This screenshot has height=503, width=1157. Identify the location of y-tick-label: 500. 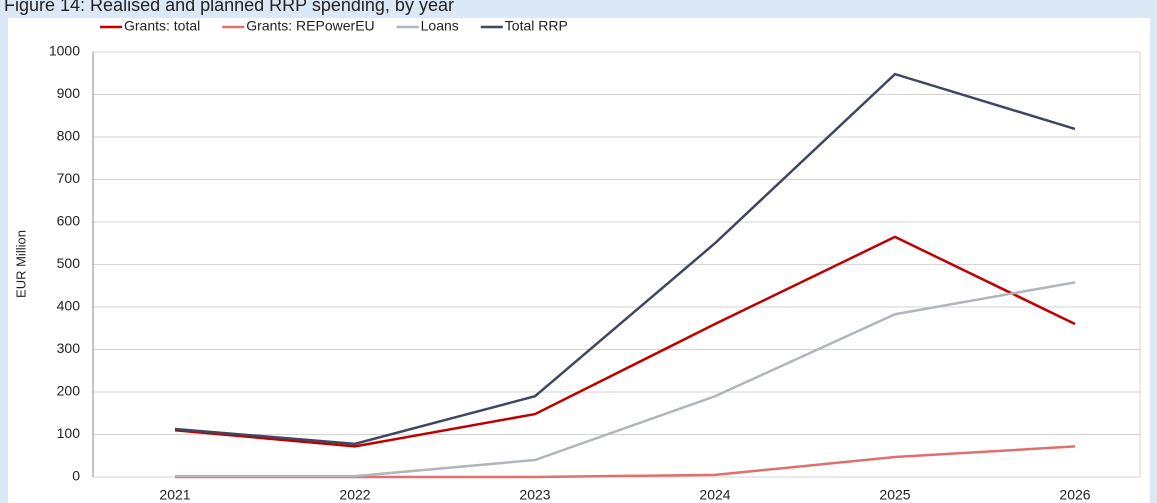
(69, 263).